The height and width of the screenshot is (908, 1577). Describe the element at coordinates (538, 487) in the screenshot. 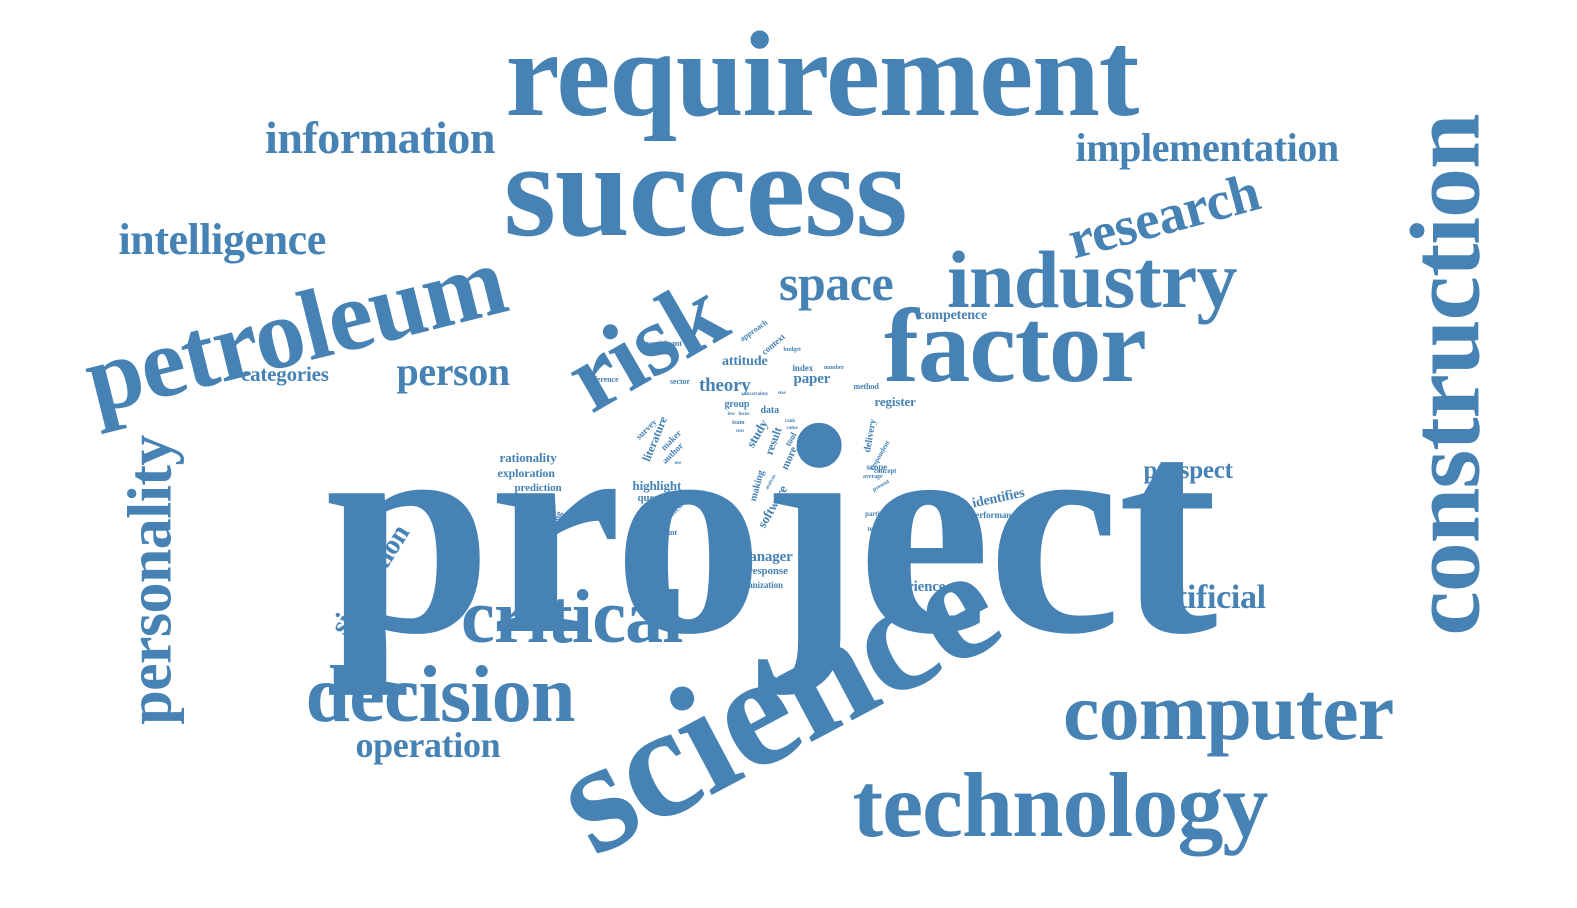

I see `word-prediction: prediction` at that location.